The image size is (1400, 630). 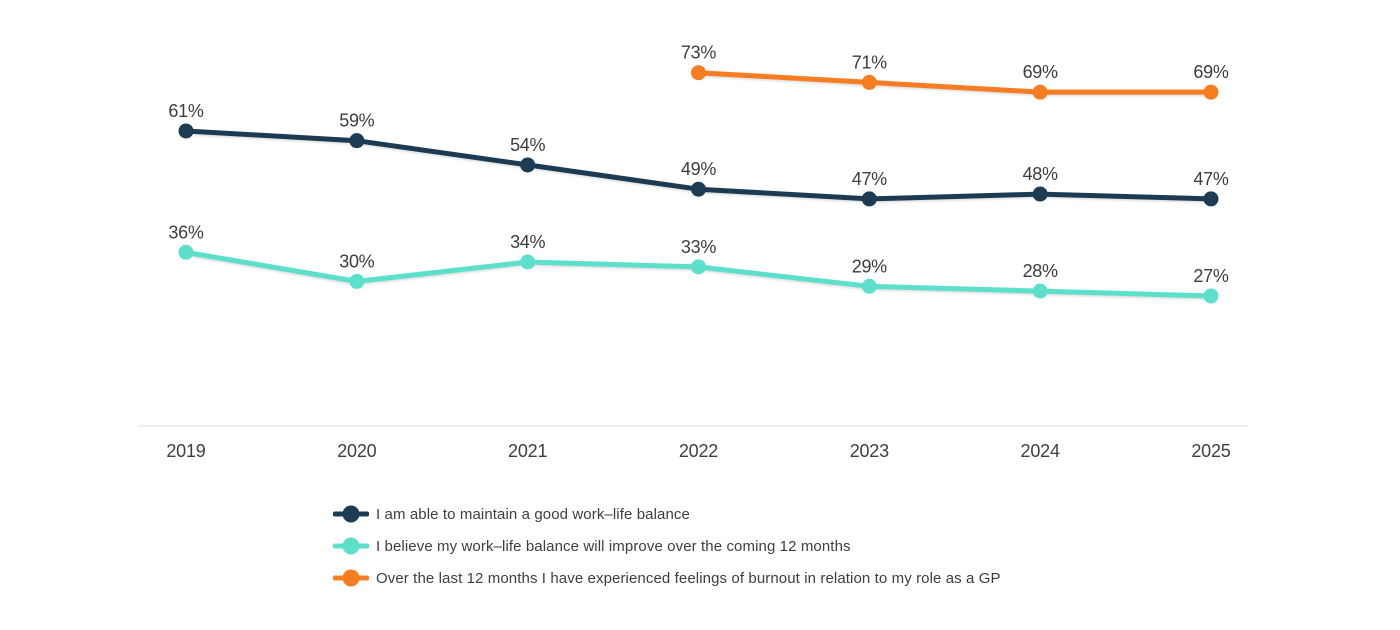 I want to click on data-point-label: 49%, so click(x=698, y=169).